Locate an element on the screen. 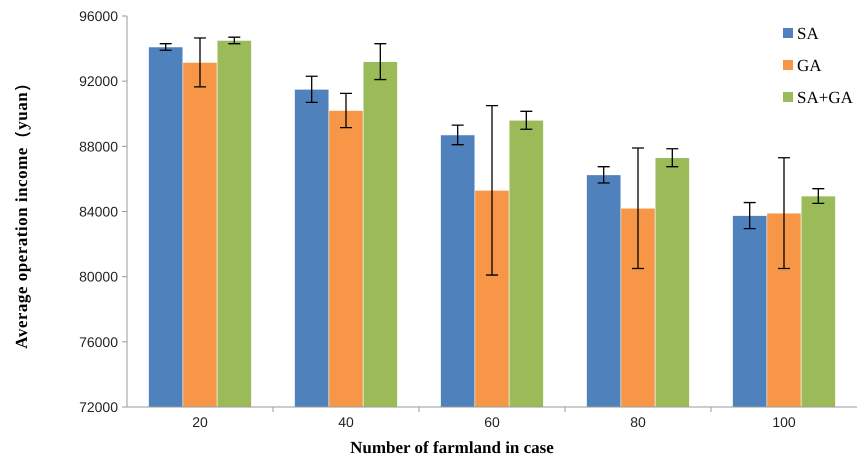  x-tick-label: 60 is located at coordinates (492, 422).